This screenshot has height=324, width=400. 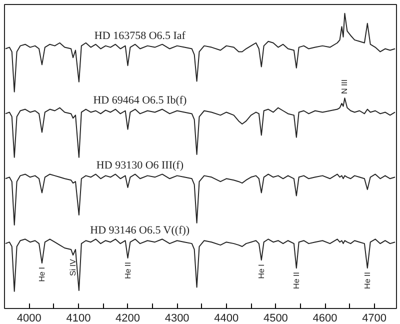 What do you see at coordinates (140, 100) in the screenshot?
I see `series-label: HD 69464 O6.5 Ib(f)` at bounding box center [140, 100].